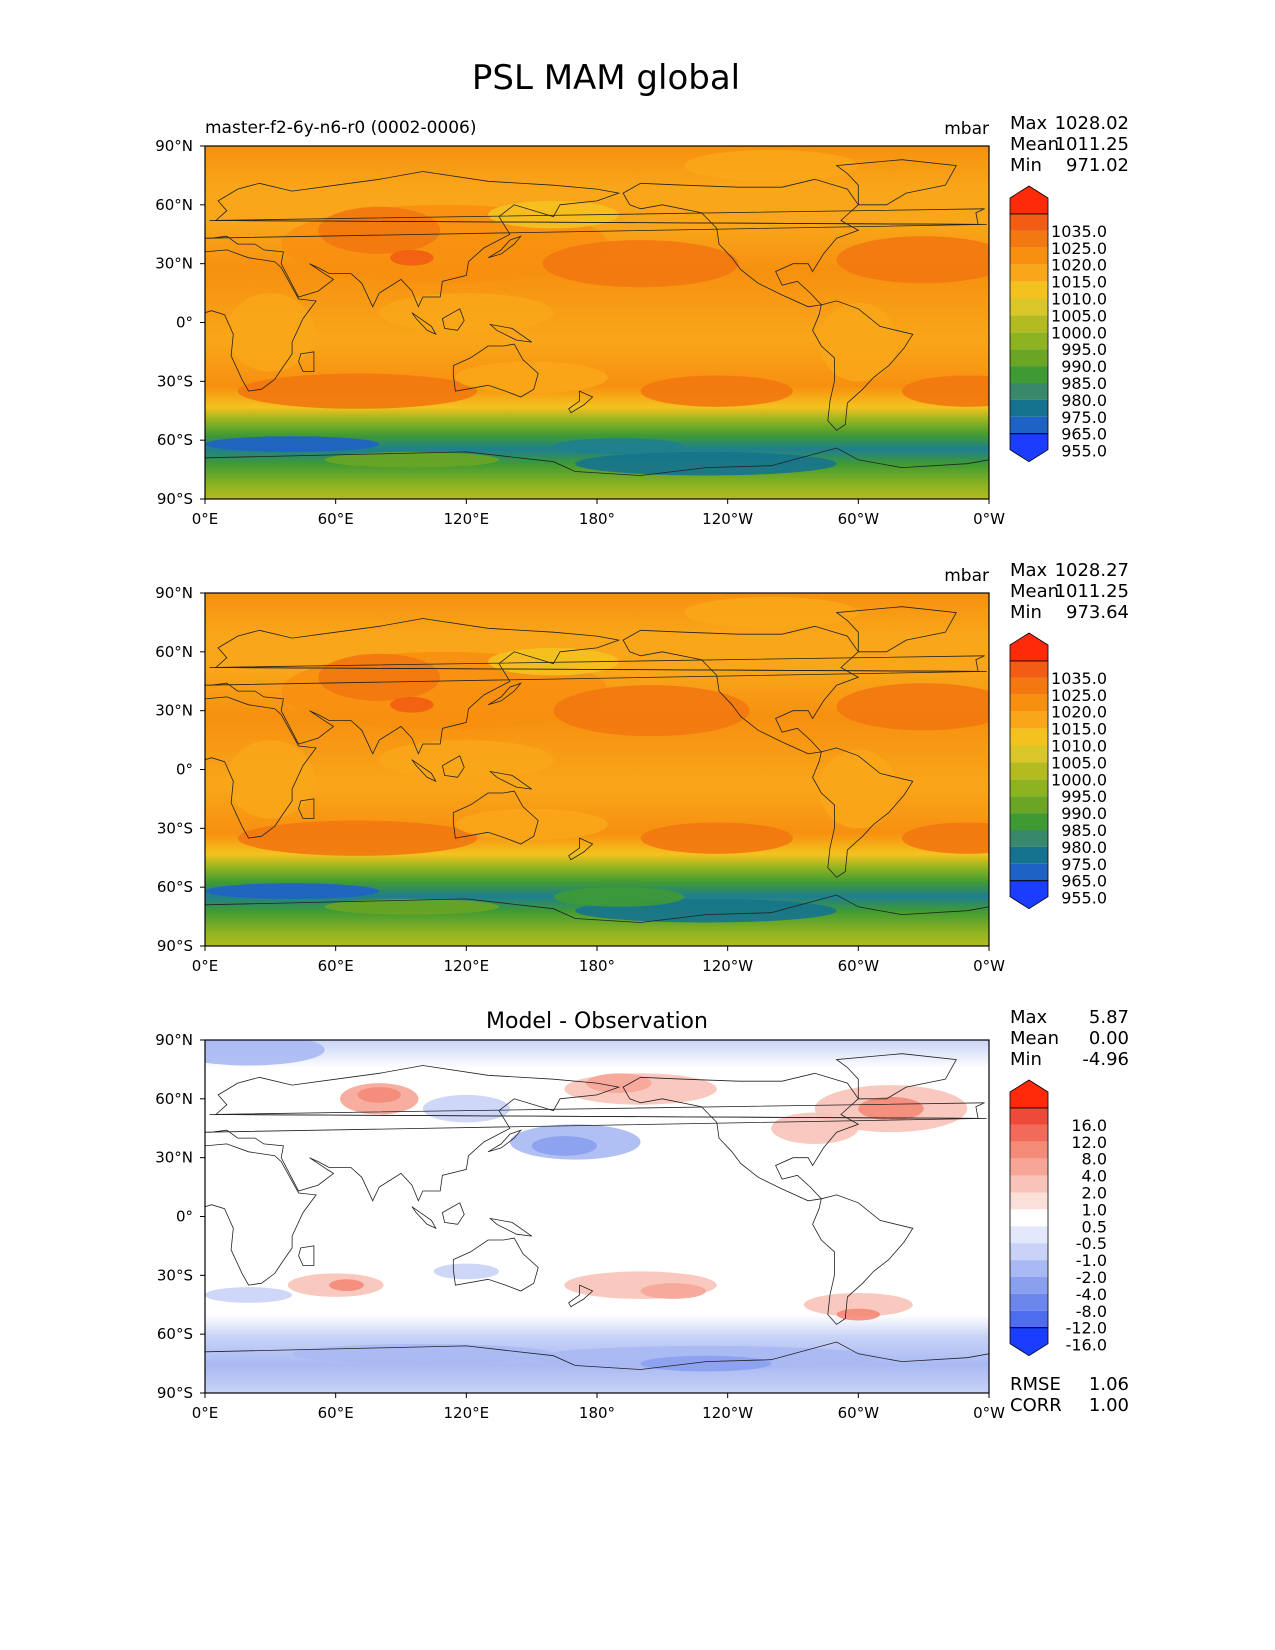 Image resolution: width=1275 pixels, height=1650 pixels. What do you see at coordinates (1079, 248) in the screenshot?
I see `colorbar-label: 1025.0` at bounding box center [1079, 248].